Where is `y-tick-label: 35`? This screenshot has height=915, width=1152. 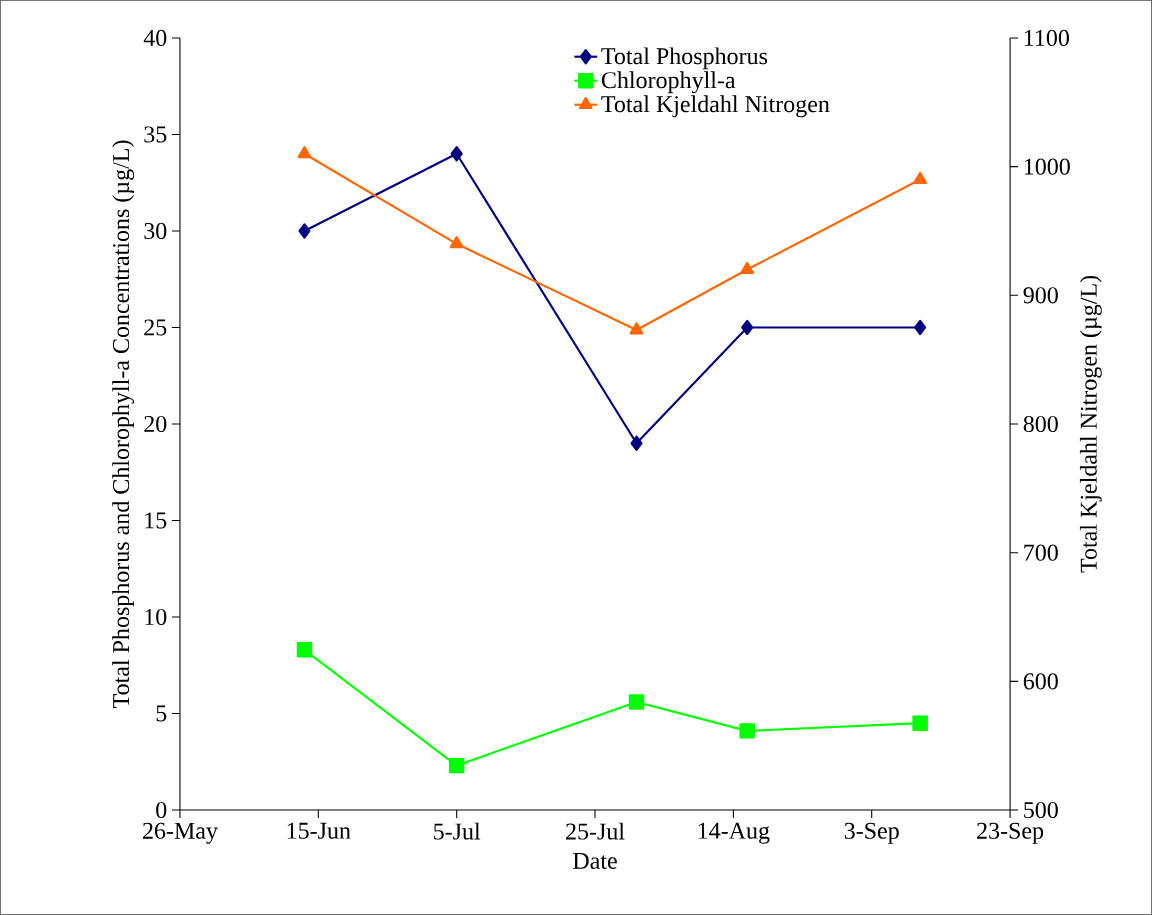
y-tick-label: 35 is located at coordinates (155, 134).